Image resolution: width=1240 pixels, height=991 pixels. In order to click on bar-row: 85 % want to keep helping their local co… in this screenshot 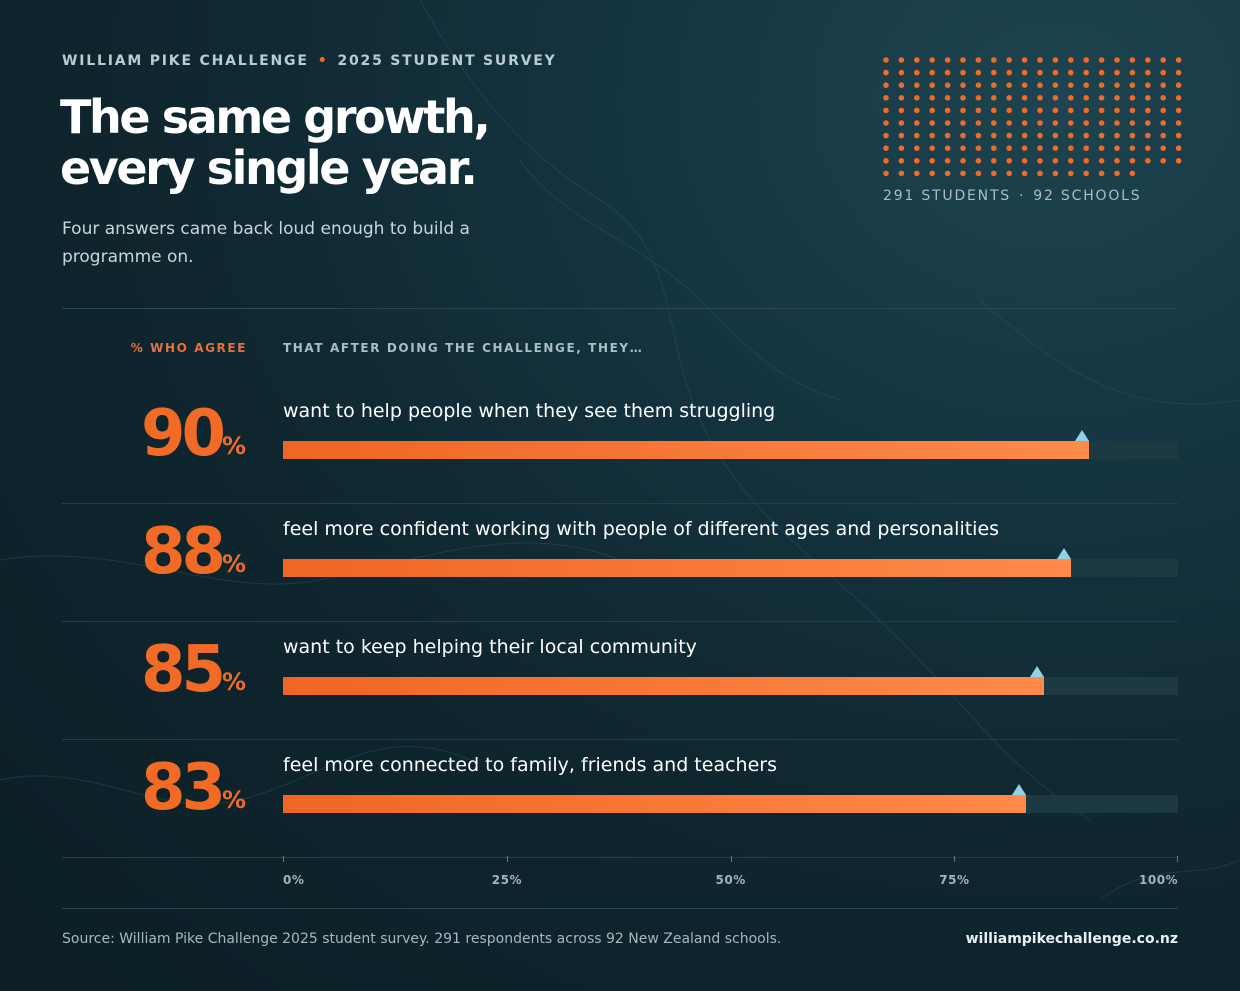, I will do `click(620, 681)`.